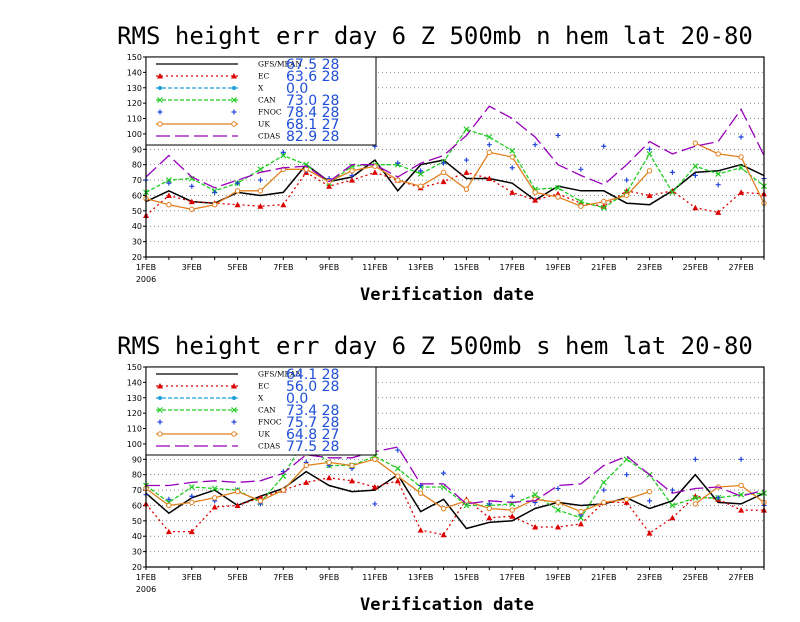 Image resolution: width=800 pixels, height=622 pixels. I want to click on year-label: 2006, so click(146, 279).